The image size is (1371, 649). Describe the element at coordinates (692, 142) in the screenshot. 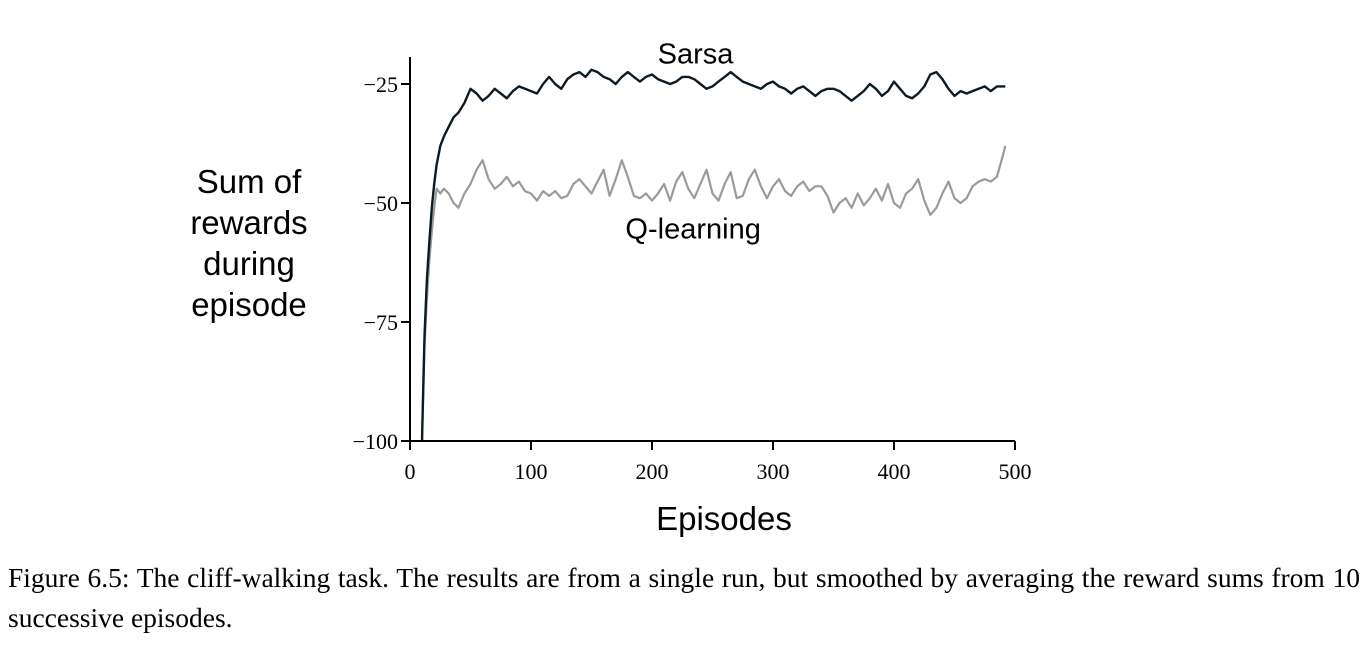

I see `series-annotations: Sarsa Q-learning` at that location.